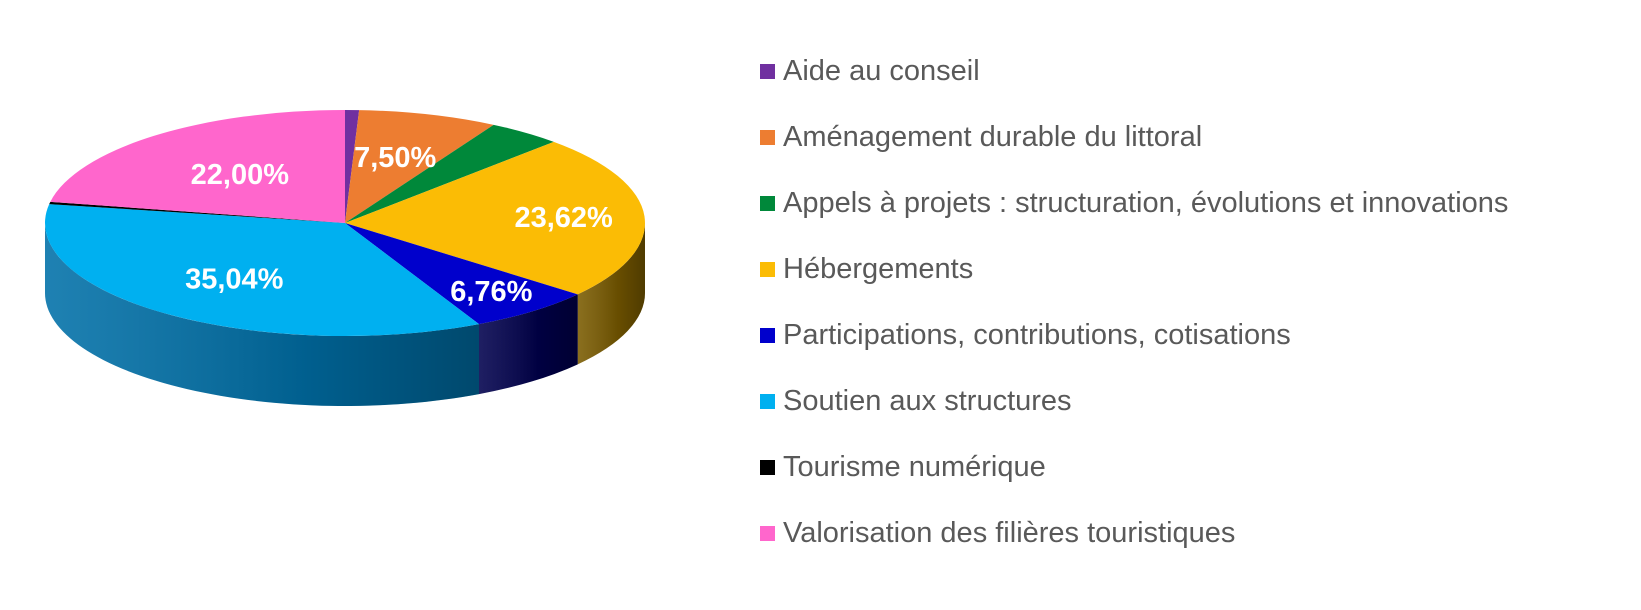 This screenshot has height=610, width=1641. I want to click on legend-item-valorisation-des-filieres: Valorisation des filières touristiques, so click(1200, 533).